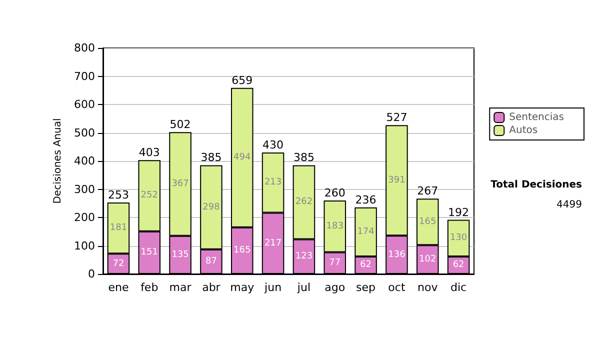  I want to click on data-label: 494, so click(242, 157).